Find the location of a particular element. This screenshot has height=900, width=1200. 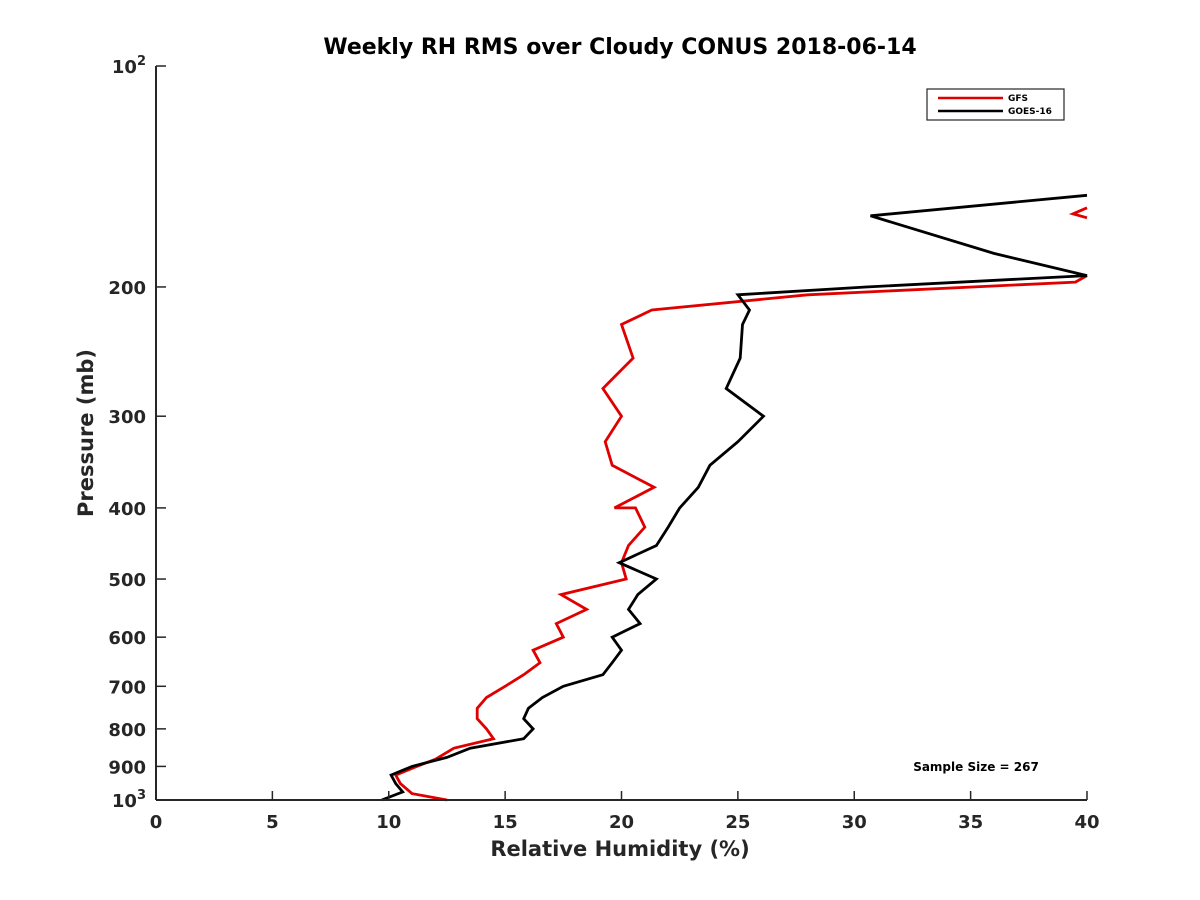

x-tick-label-0: 0 is located at coordinates (156, 822).